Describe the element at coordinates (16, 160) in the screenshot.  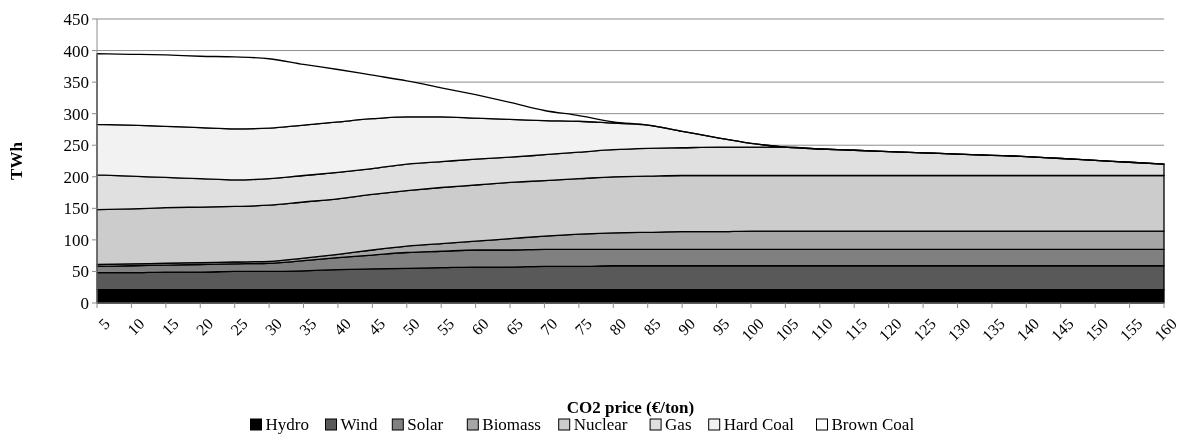
I see `y-axis-title: TWh` at that location.